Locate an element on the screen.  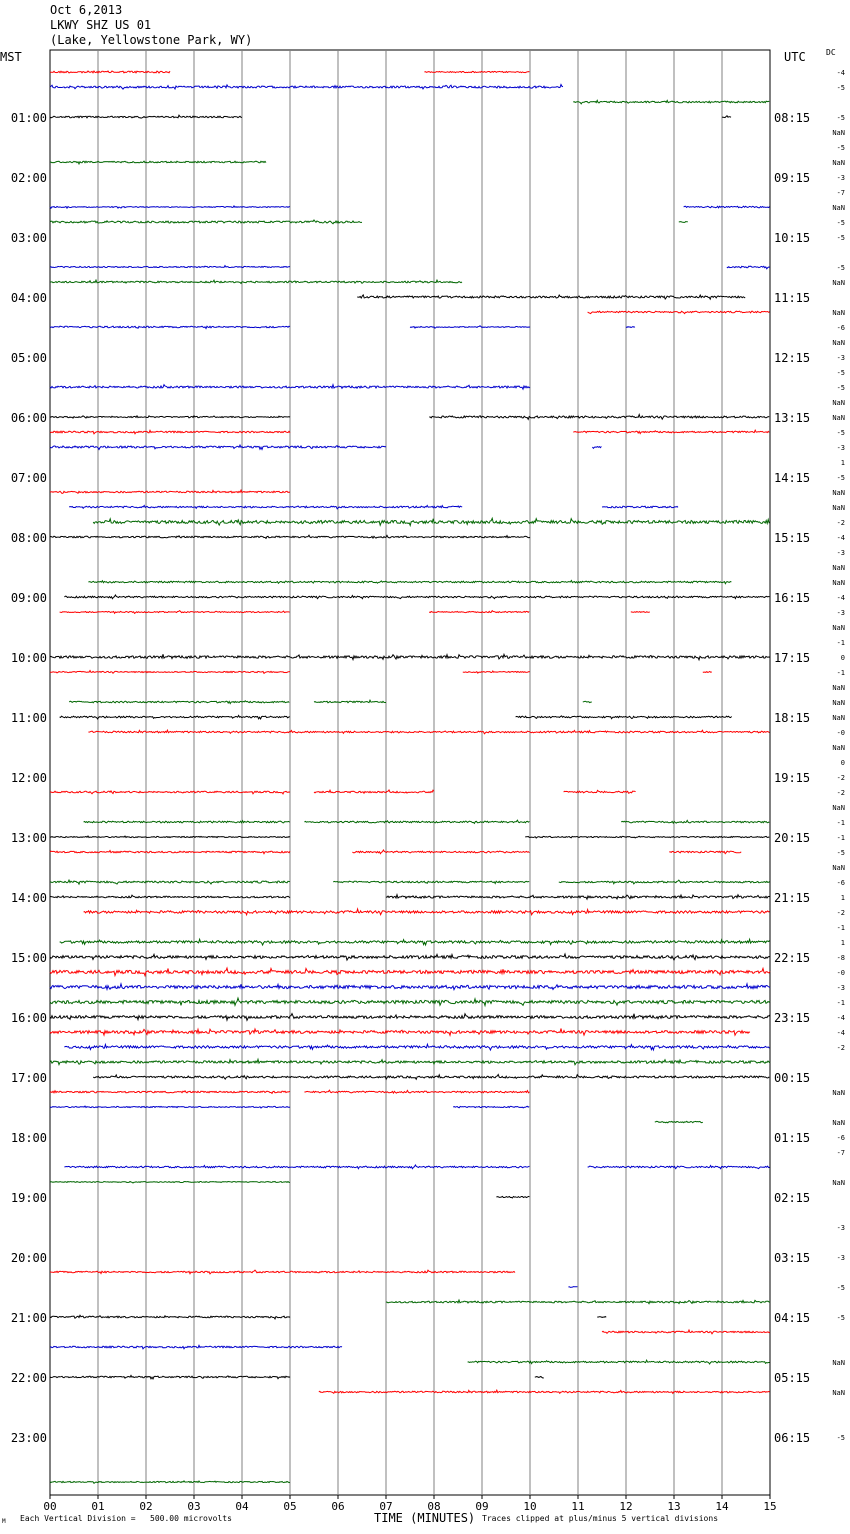
x-tick-label: 09 is located at coordinates (481, 1506).